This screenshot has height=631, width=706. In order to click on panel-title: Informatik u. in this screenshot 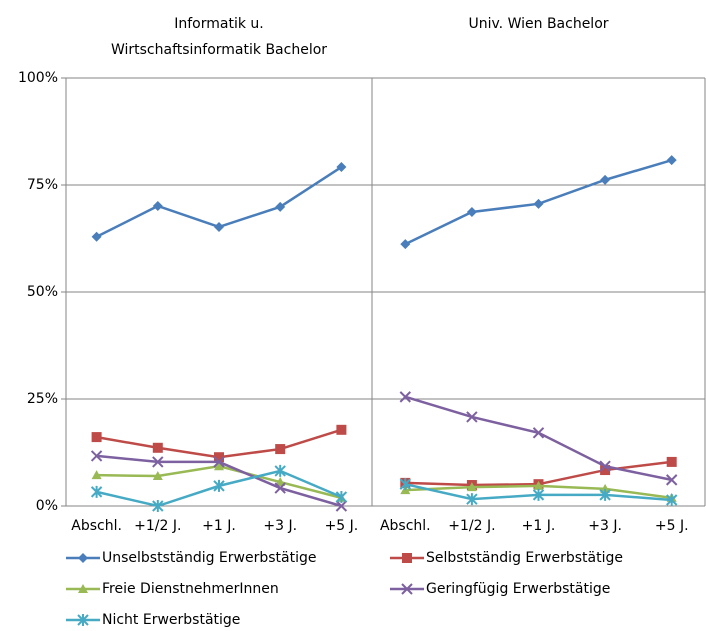, I will do `click(218, 24)`.